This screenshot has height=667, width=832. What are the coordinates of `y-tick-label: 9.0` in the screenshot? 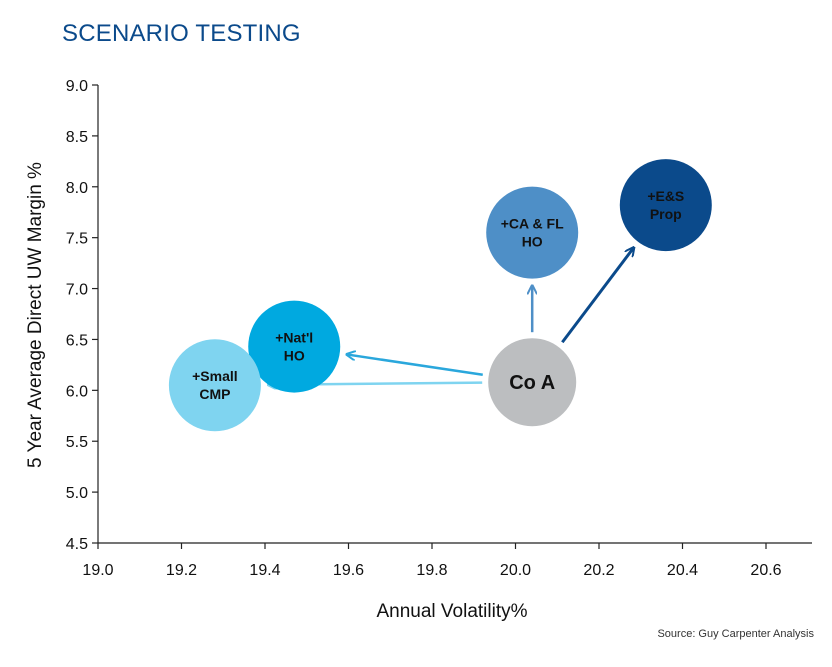 It's located at (77, 86).